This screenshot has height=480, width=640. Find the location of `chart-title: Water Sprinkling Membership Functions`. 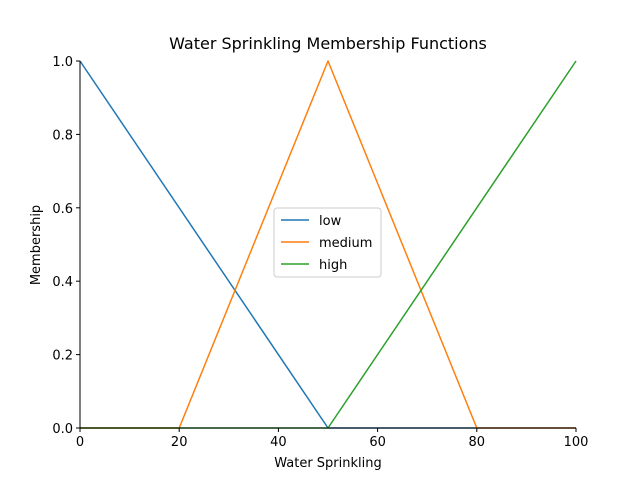

chart-title: Water Sprinkling Membership Functions is located at coordinates (328, 43).